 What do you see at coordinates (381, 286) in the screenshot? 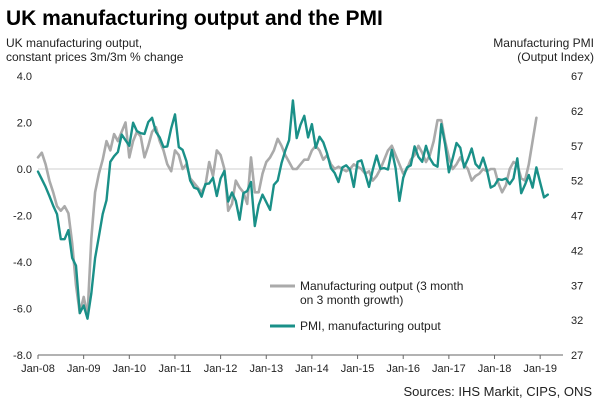
I see `legend-label-manufacturing-output-line-1: Manufacturing output (3 month` at bounding box center [381, 286].